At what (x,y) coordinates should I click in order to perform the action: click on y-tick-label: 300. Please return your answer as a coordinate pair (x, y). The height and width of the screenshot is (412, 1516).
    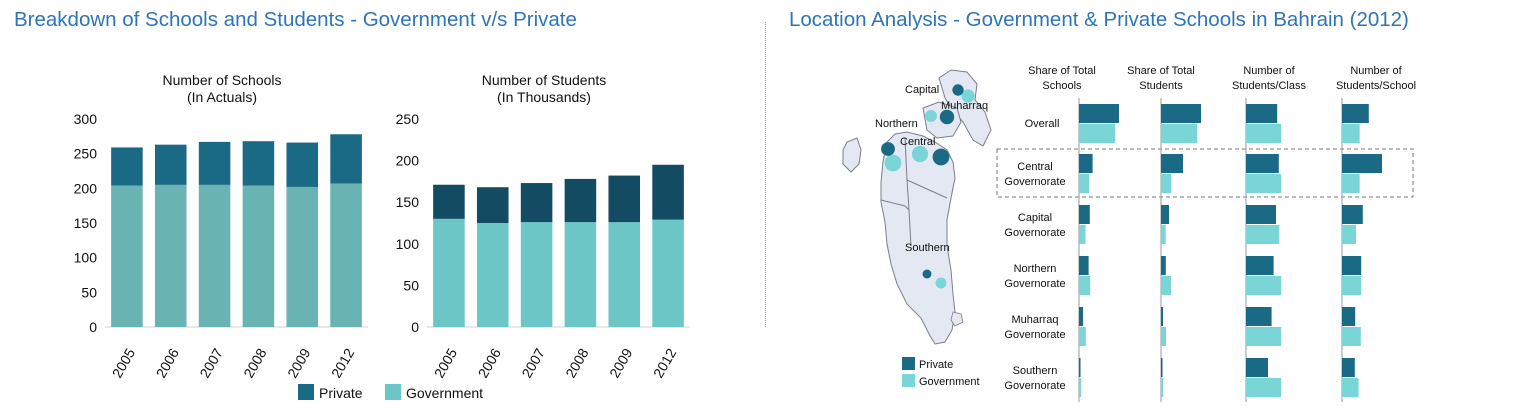
    Looking at the image, I should click on (86, 119).